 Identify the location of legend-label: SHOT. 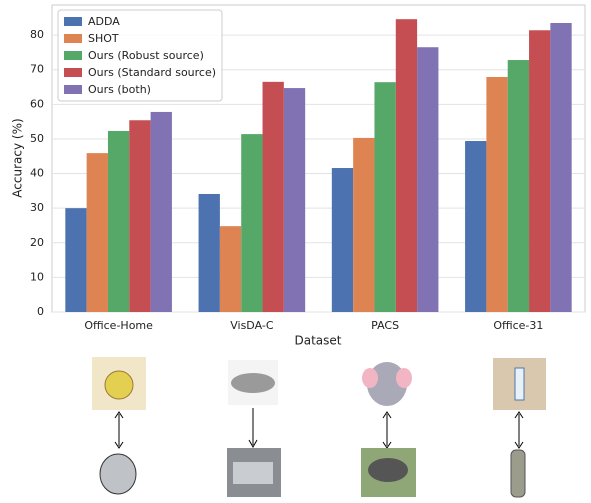
(103, 38).